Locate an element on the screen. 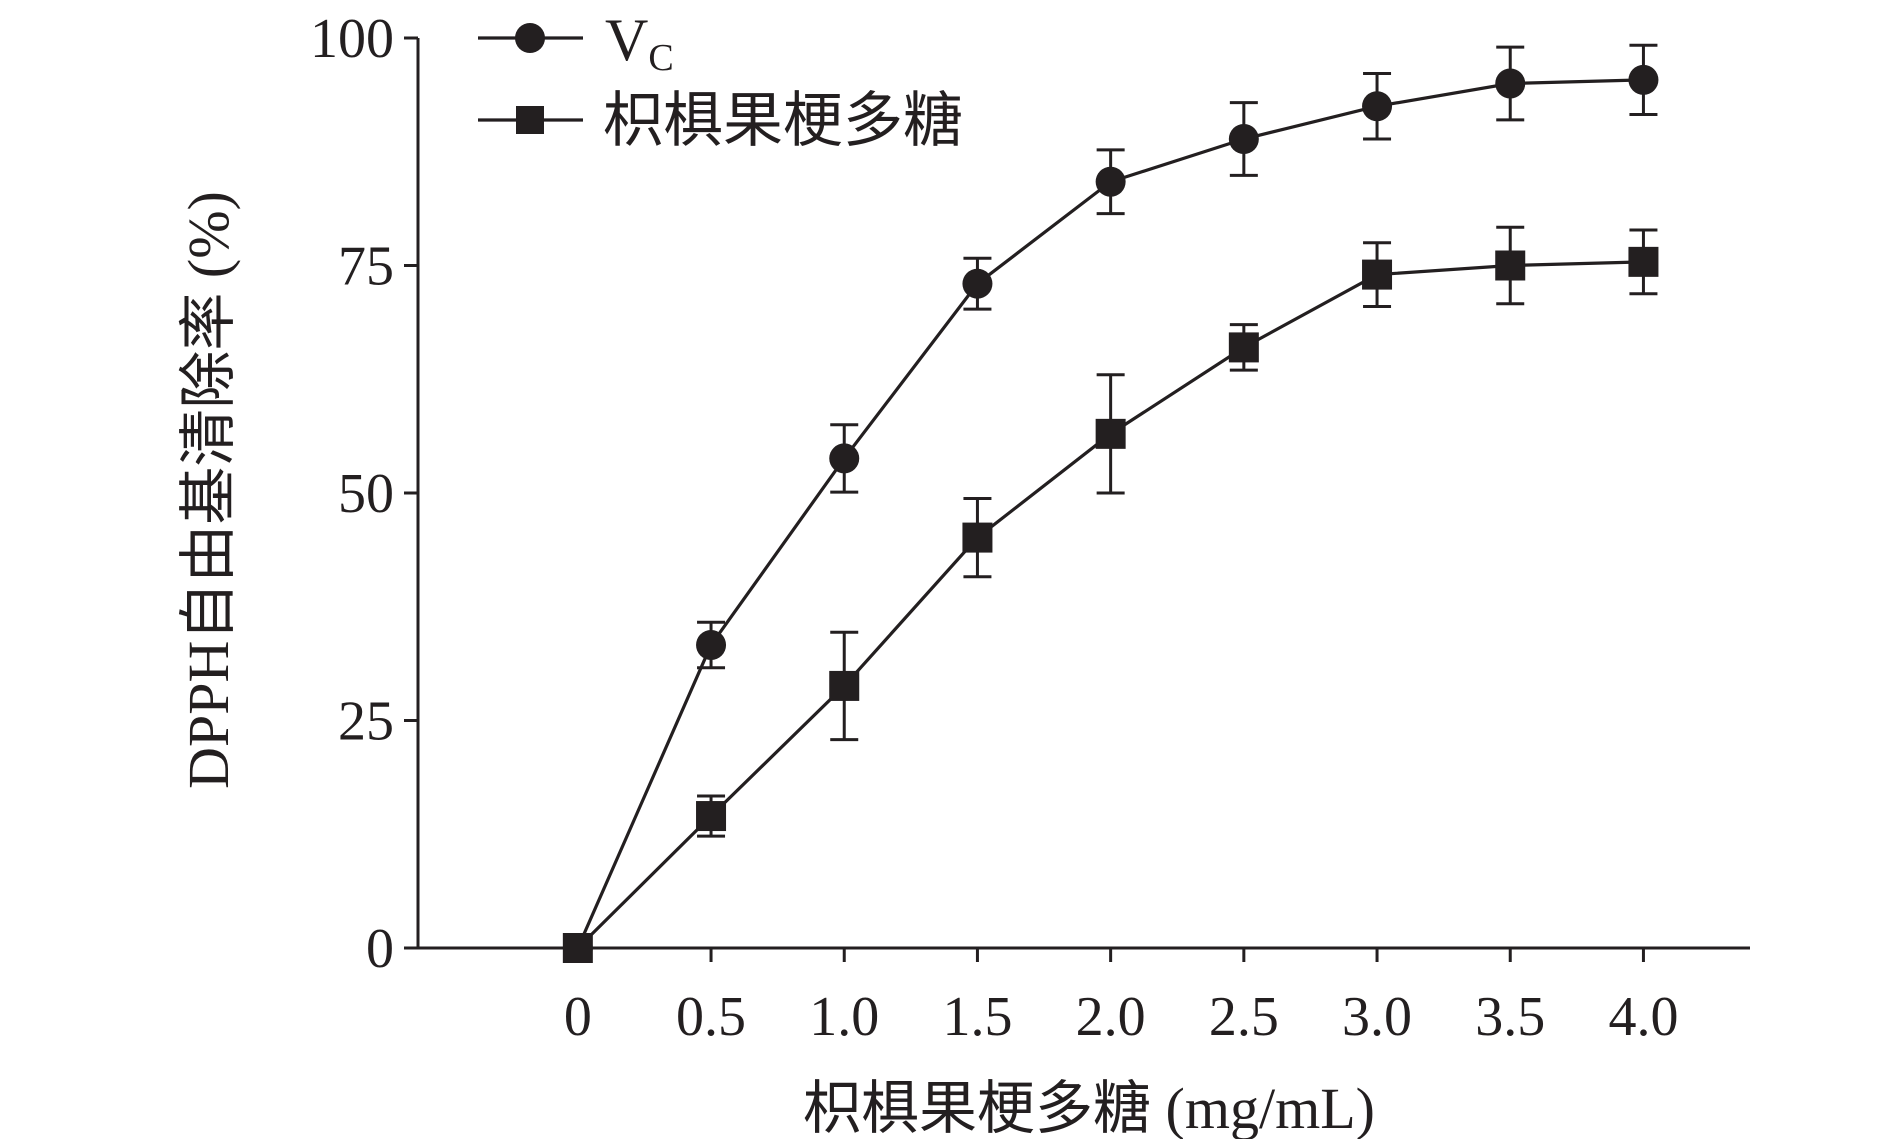 Image resolution: width=1890 pixels, height=1139 pixels. y-tick-labels: 0 25 50 75 100 is located at coordinates (352, 494).